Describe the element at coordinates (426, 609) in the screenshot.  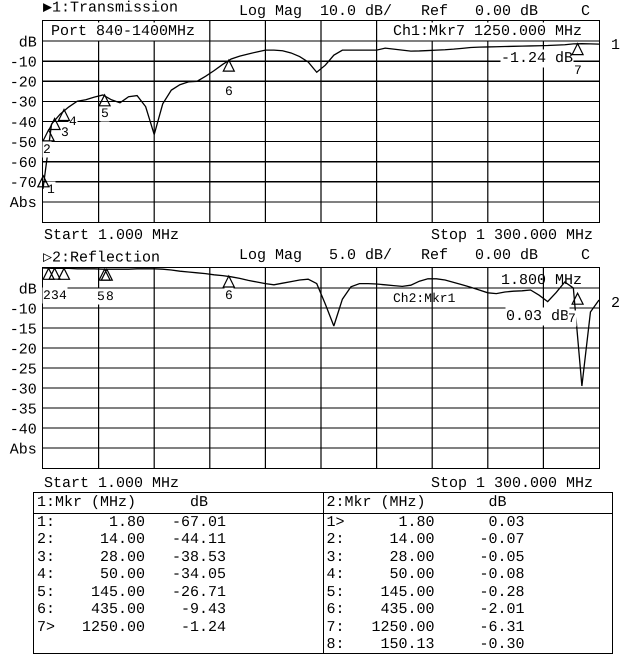
I see `text: 6: 435.00 -2.01` at that location.